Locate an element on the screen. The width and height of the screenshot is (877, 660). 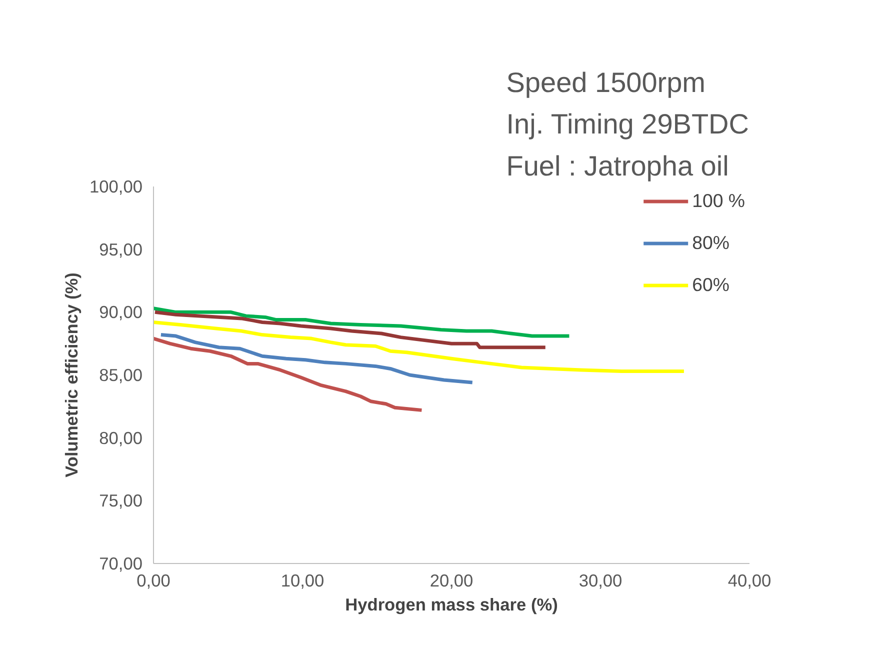
y-tick-label: 100,00 is located at coordinates (116, 186).